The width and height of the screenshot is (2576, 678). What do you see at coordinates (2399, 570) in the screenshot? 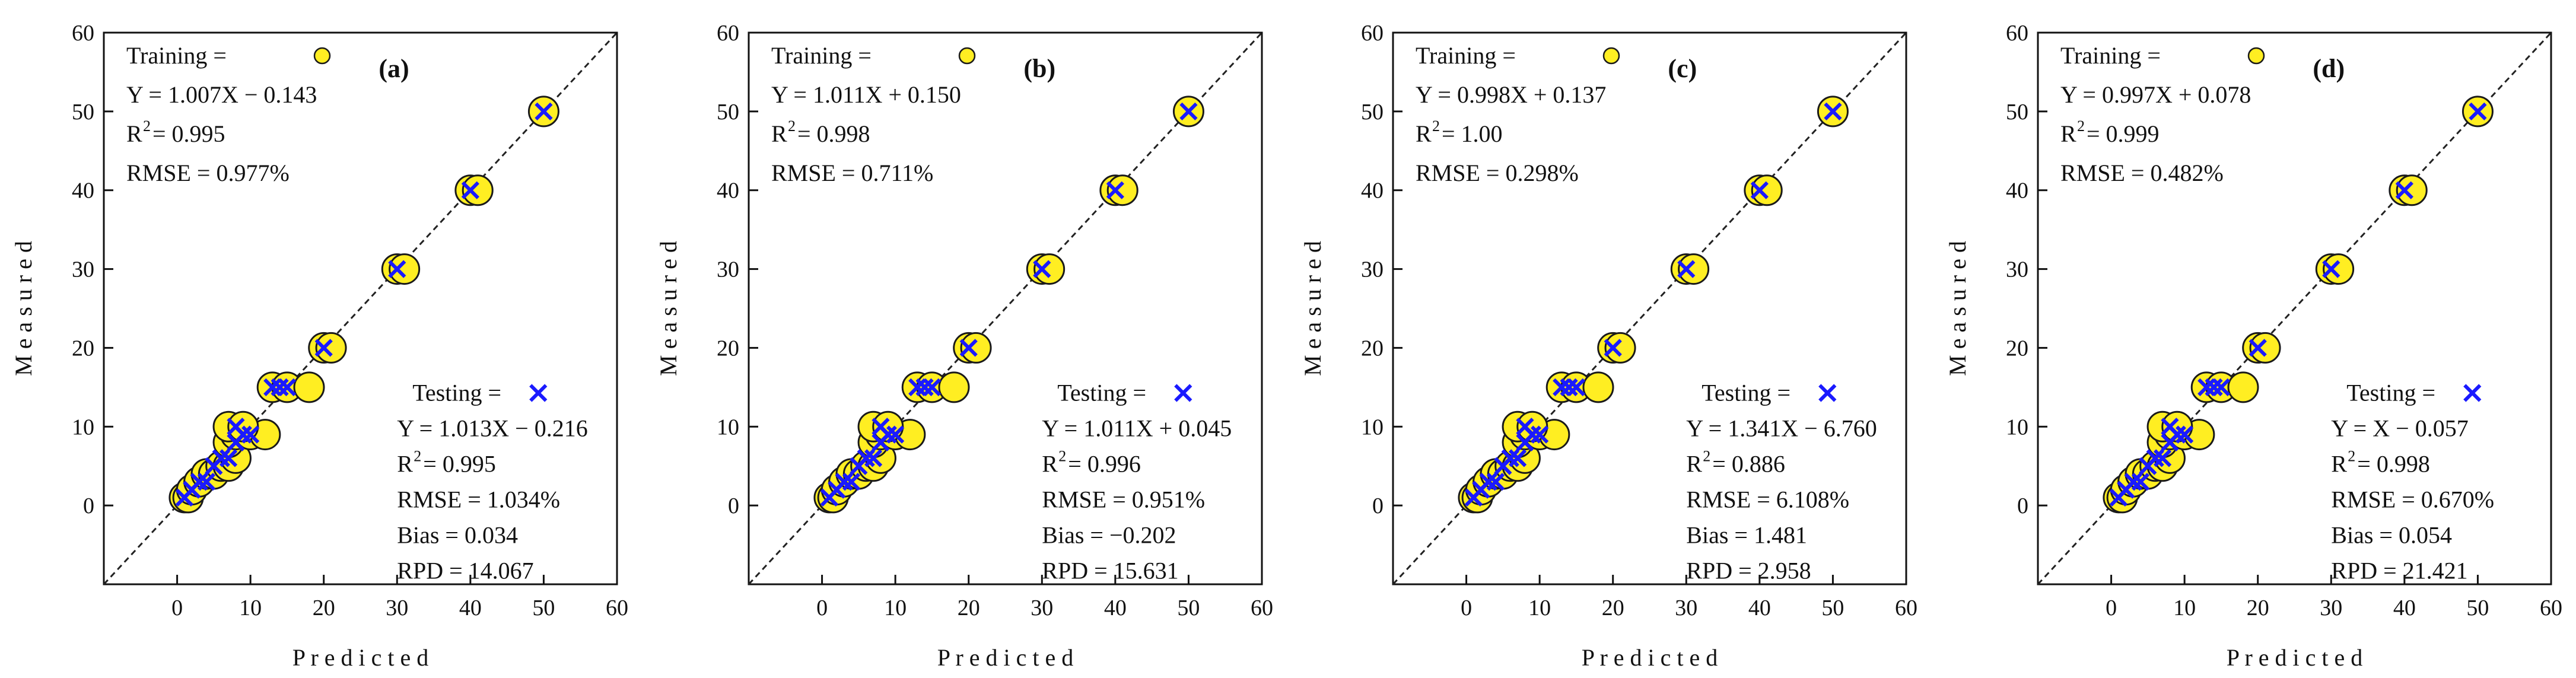
I see `testing-stat-line: RPD = 21.421` at bounding box center [2399, 570].